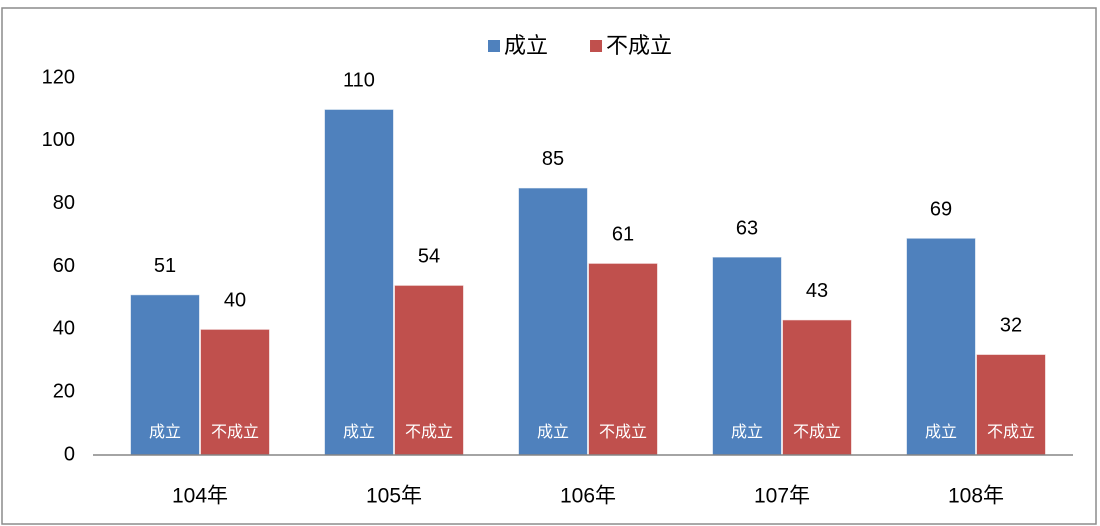 This screenshot has width=1100, height=526. Describe the element at coordinates (235, 301) in the screenshot. I see `data-label: 40` at that location.